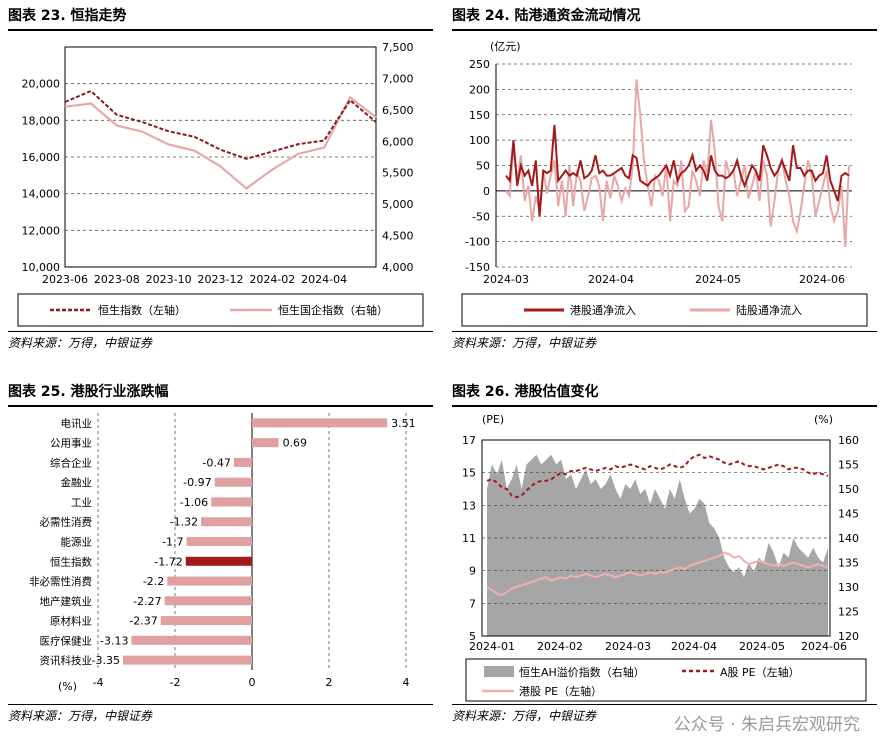 The height and width of the screenshot is (753, 886). What do you see at coordinates (848, 636) in the screenshot?
I see `y-right-tick-label: 120` at bounding box center [848, 636].